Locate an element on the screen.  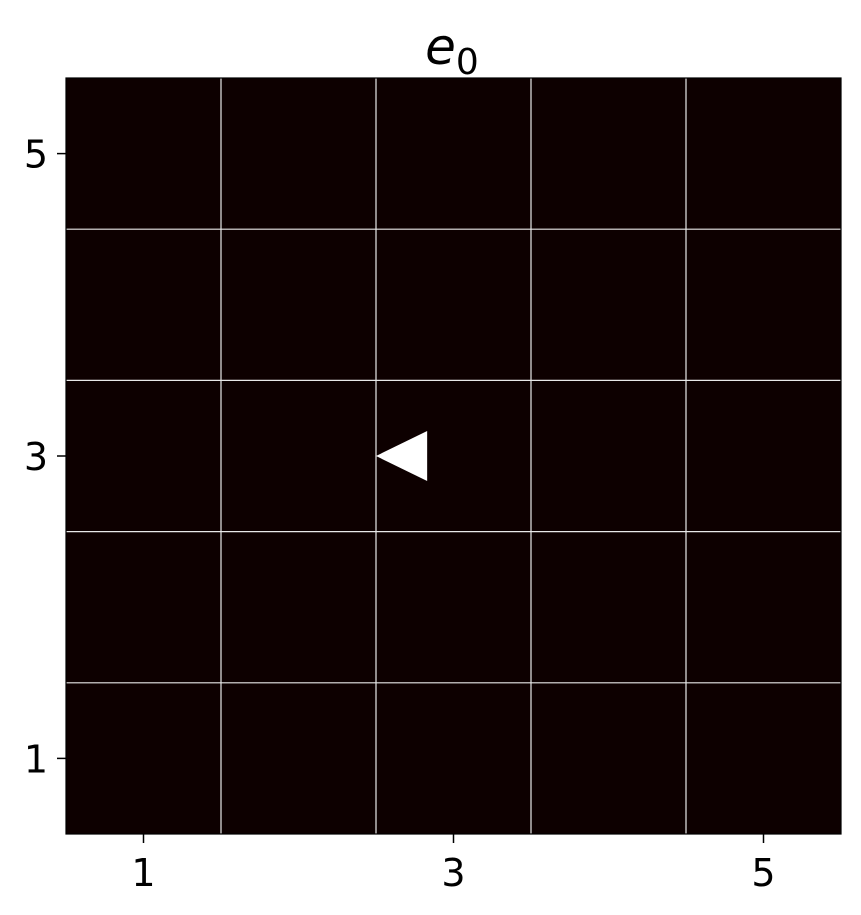
agent-layer is located at coordinates (402, 456).